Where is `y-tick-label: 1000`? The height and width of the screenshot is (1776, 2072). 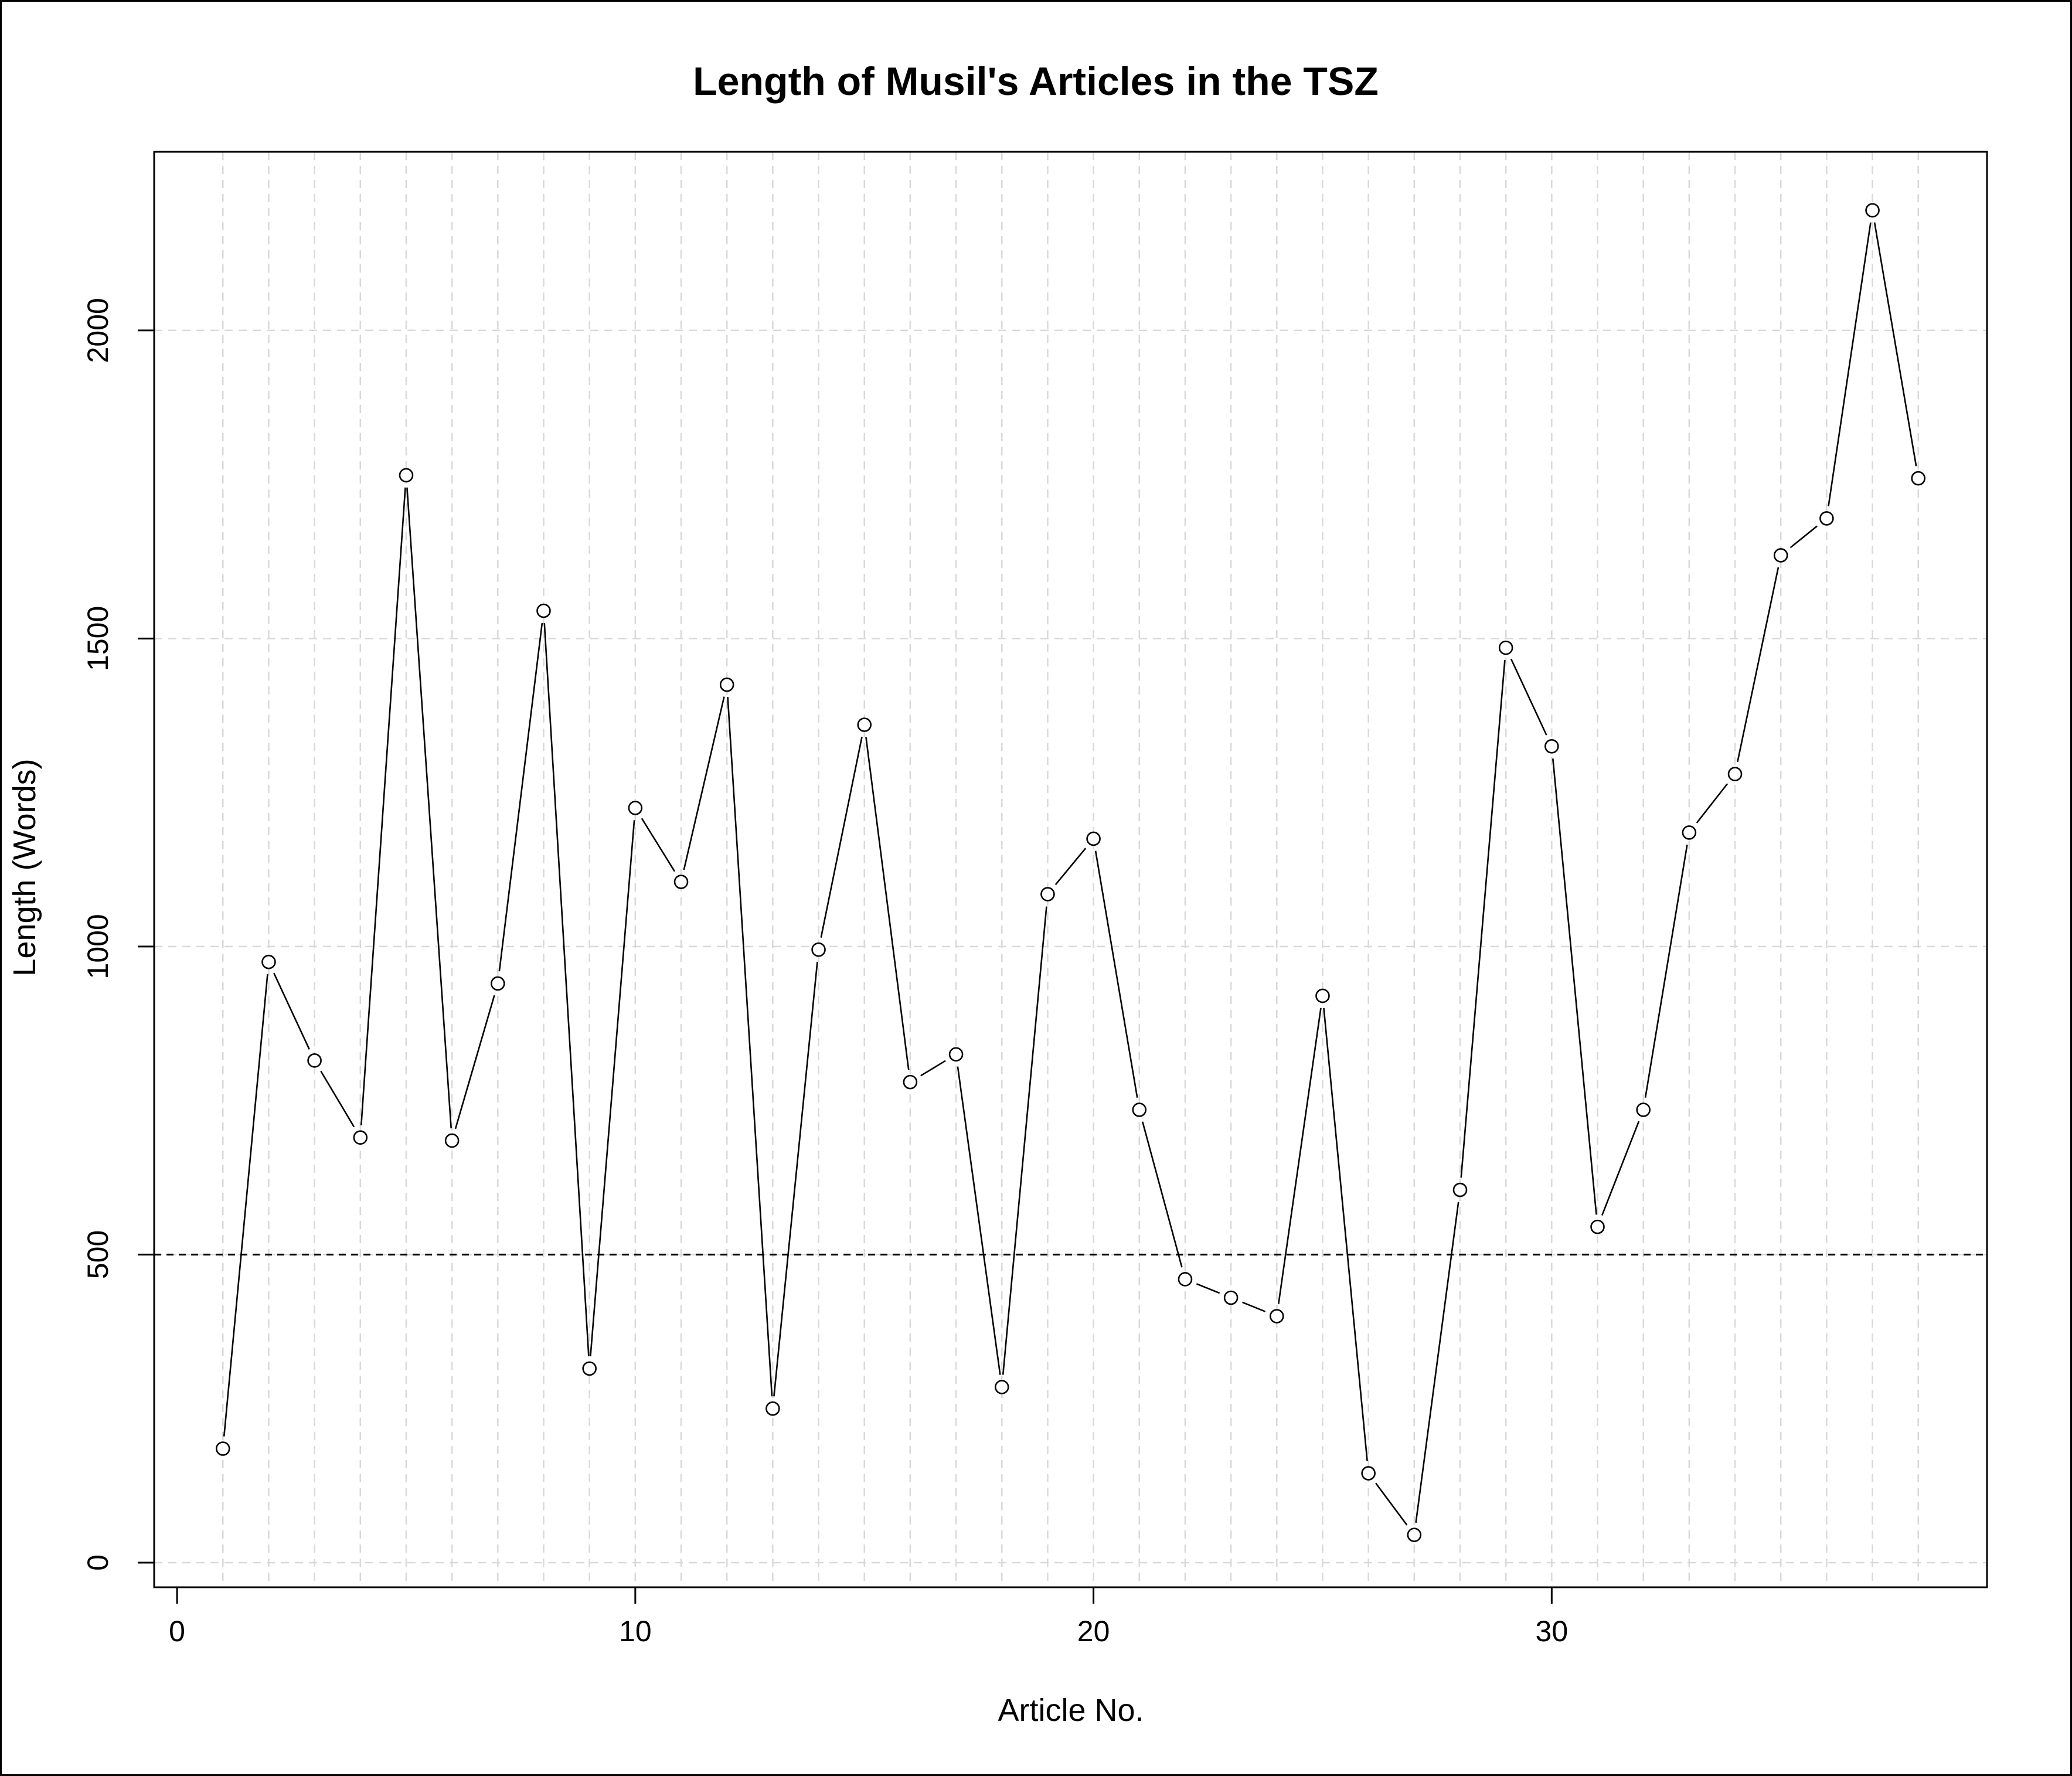 y-tick-label: 1000 is located at coordinates (97, 946).